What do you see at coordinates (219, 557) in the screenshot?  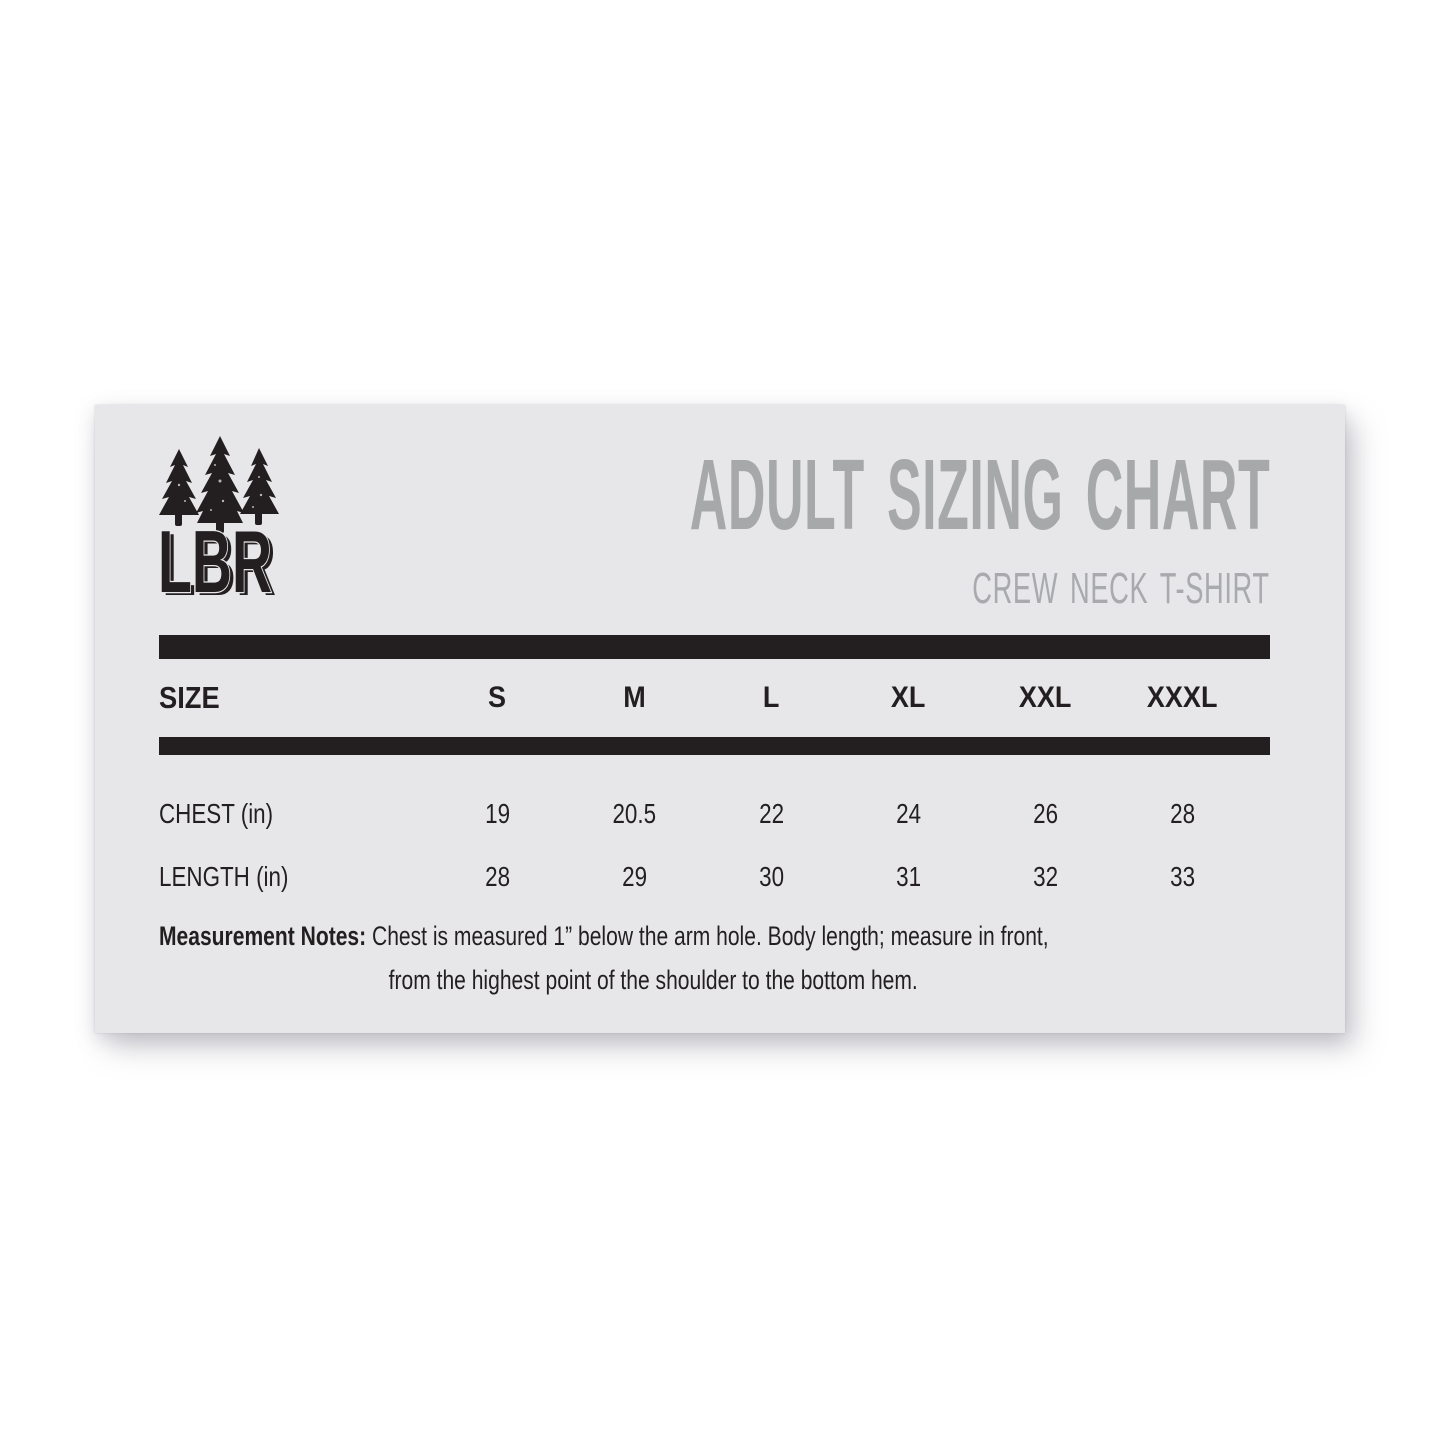 I see `brand-initials-shadow: LBR` at bounding box center [219, 557].